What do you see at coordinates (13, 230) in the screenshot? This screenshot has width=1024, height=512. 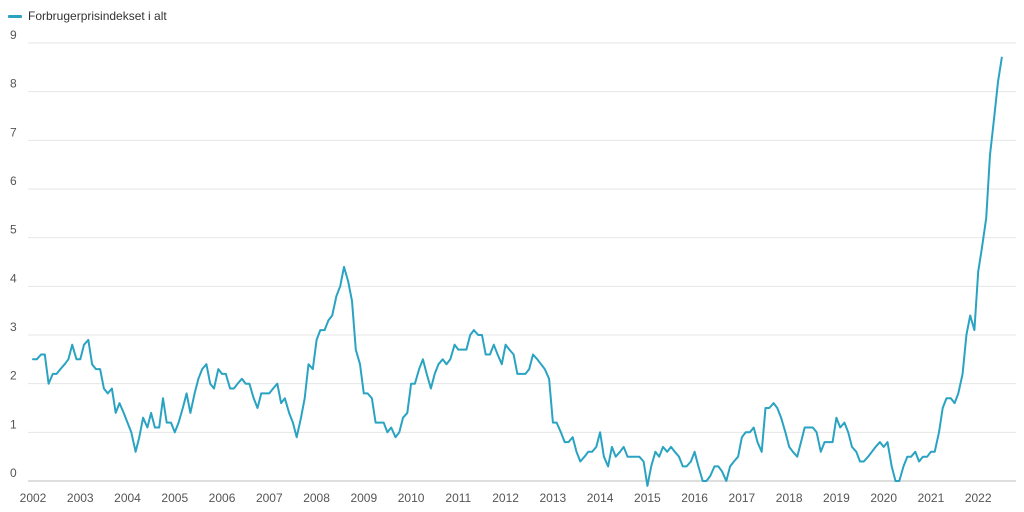 I see `y-tick-label: 5` at bounding box center [13, 230].